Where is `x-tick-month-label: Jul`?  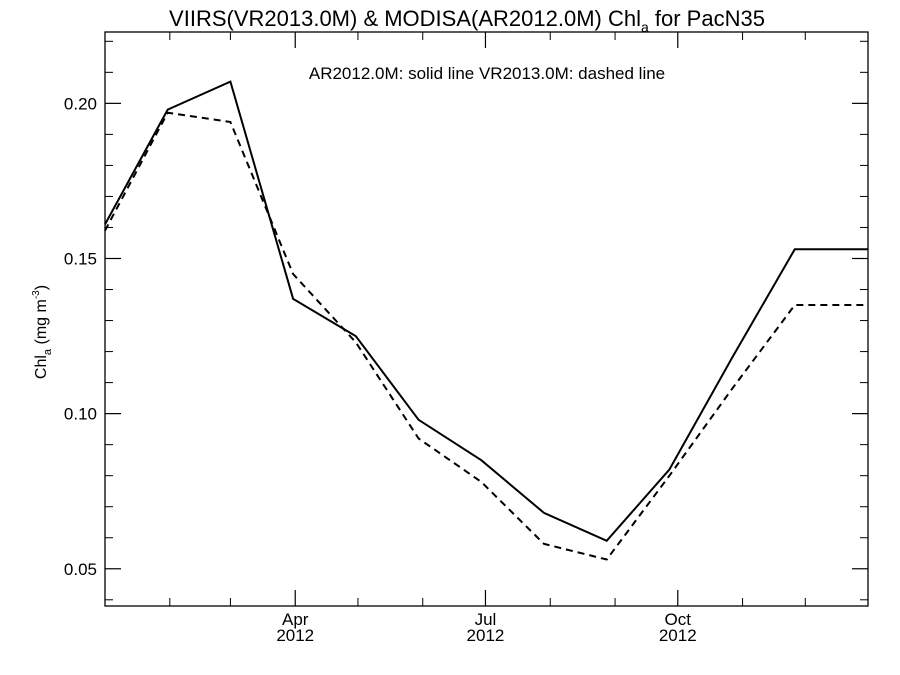 x-tick-month-label: Jul is located at coordinates (486, 619).